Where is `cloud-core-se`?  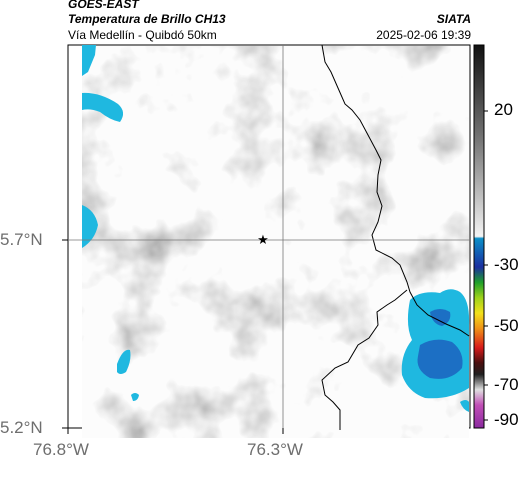
cloud-core-se is located at coordinates (440, 359).